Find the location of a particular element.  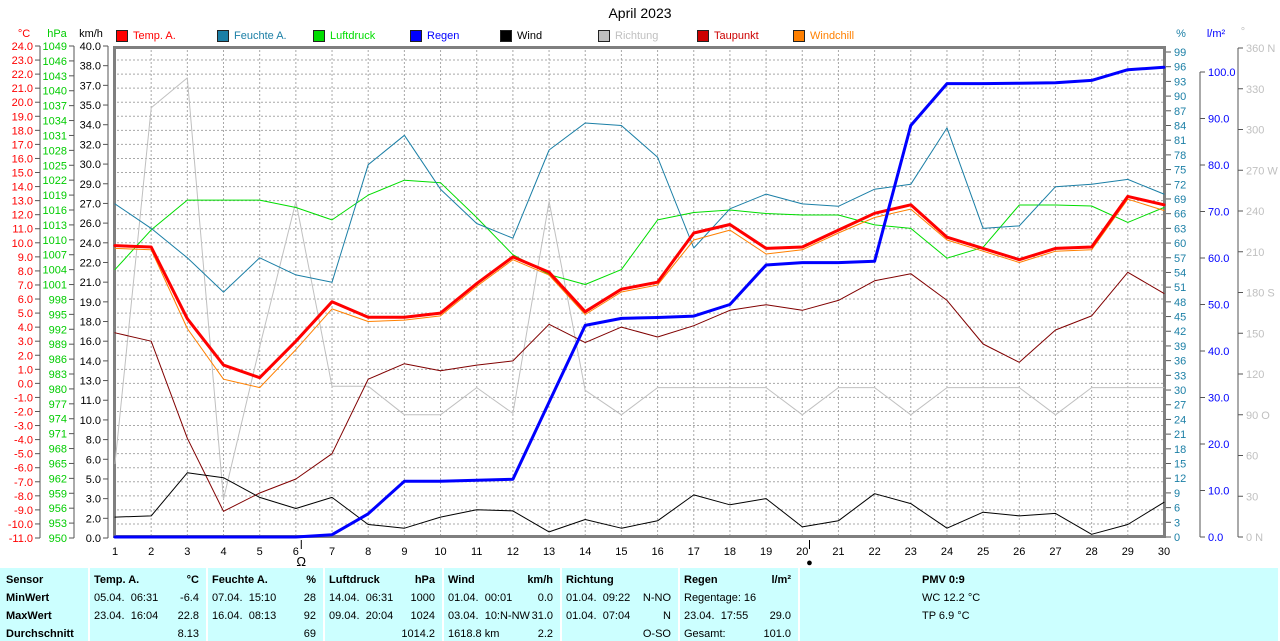

summary-cell-regen-row0: Regen l/m² is located at coordinates (737, 579).